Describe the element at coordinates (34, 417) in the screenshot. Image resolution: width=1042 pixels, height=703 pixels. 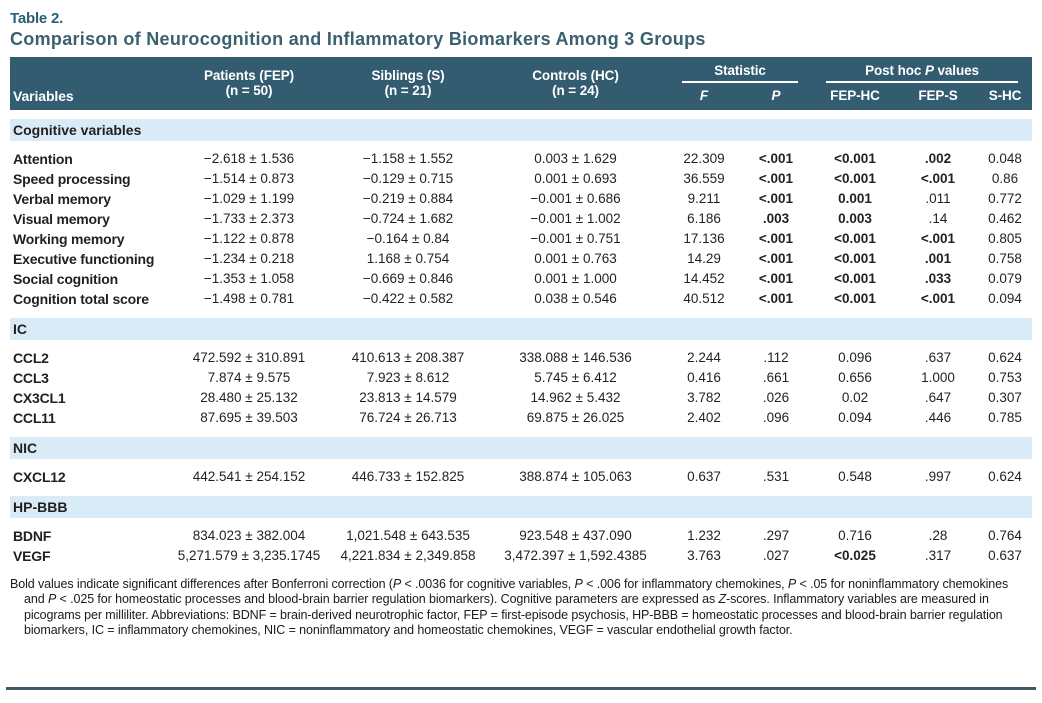
I see `variable-cell: CCL11` at that location.